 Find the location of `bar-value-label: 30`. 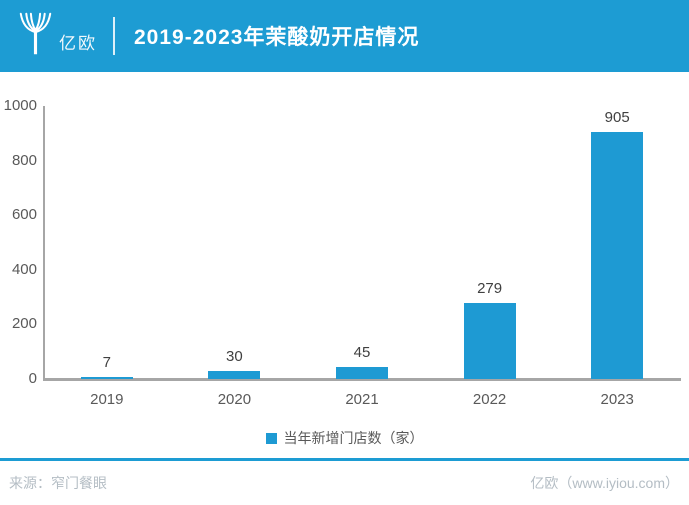

bar-value-label: 30 is located at coordinates (234, 356).